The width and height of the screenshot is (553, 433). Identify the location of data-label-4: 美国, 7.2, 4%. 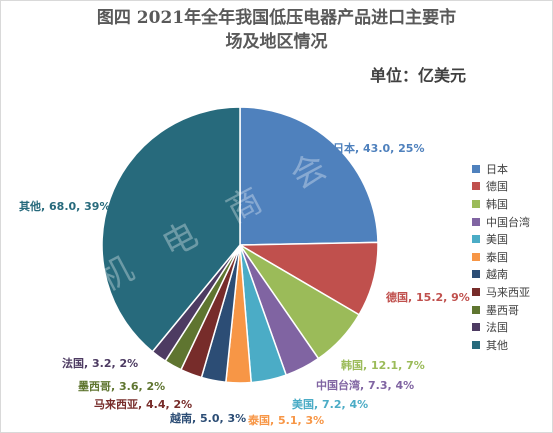
(330, 404).